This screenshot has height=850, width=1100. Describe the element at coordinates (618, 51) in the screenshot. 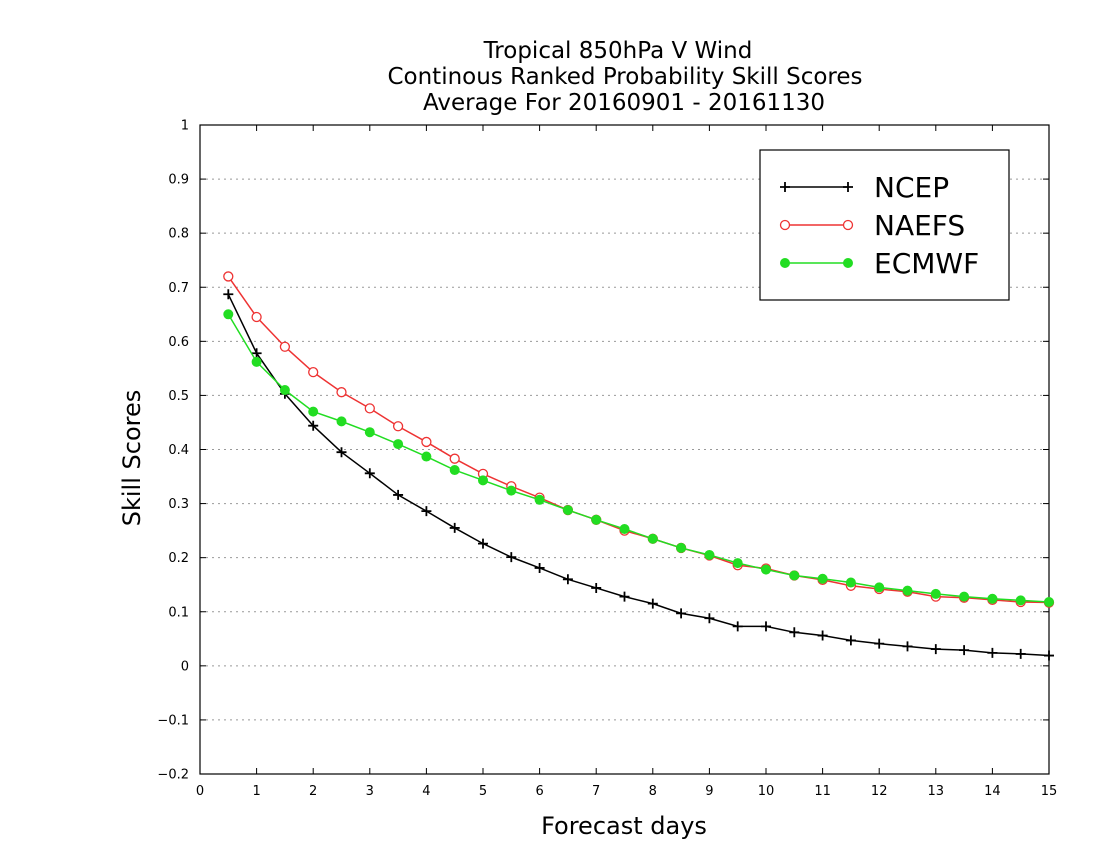

I see `title-line-1: Tropical 850hPa V Wind` at that location.